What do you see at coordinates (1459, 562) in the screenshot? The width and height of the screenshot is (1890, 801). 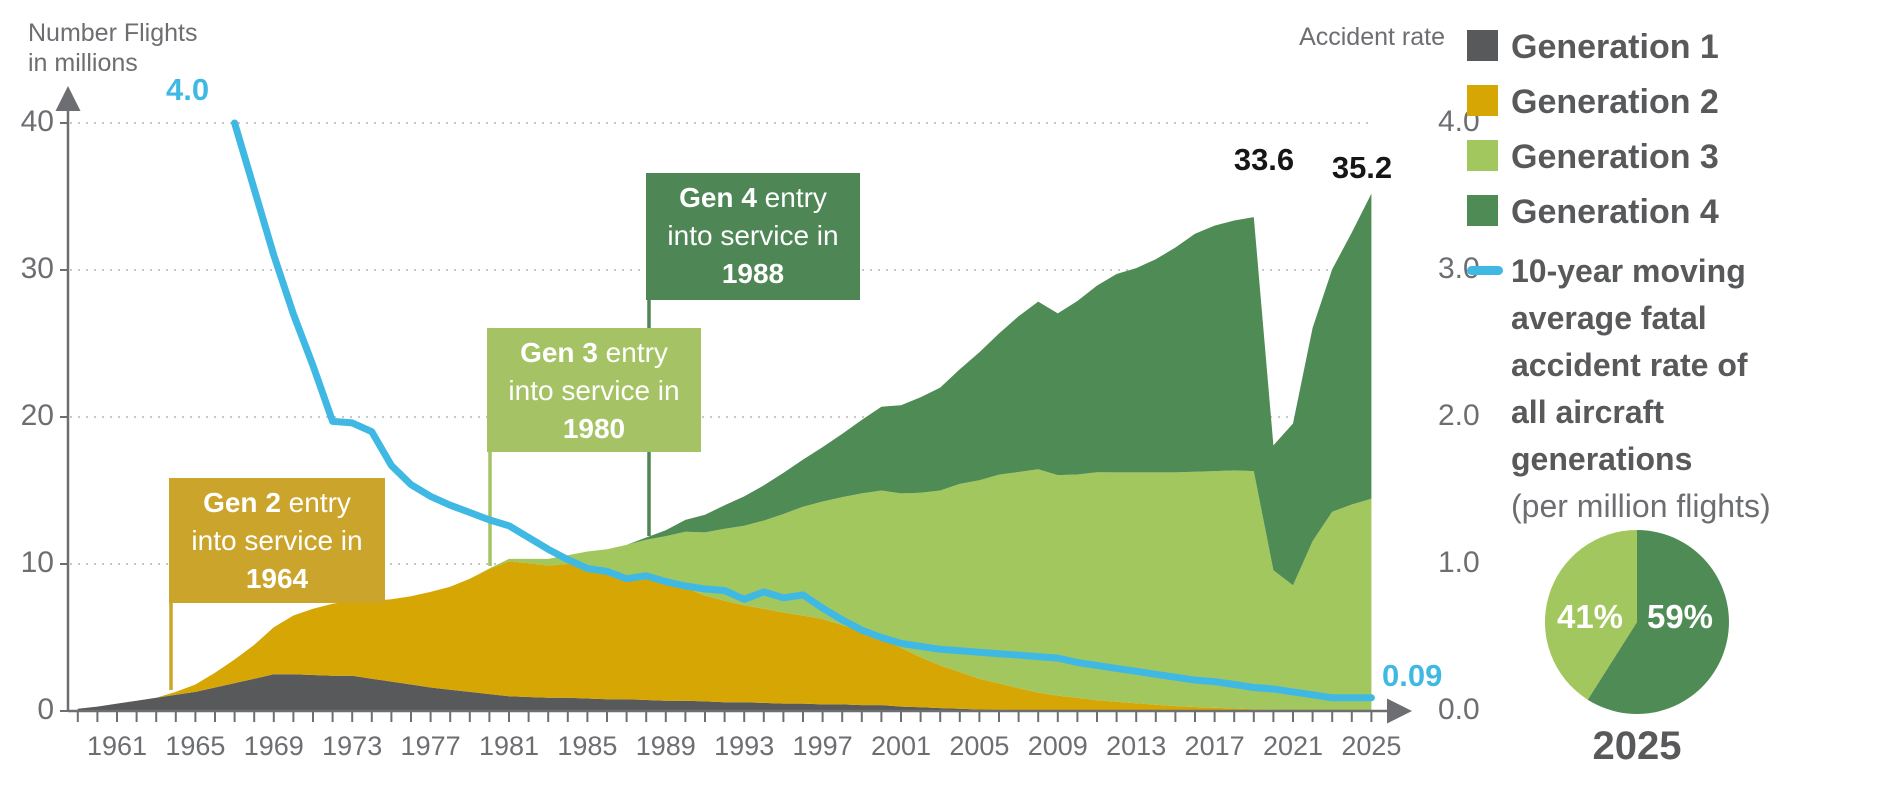 I see `right-axis-tick-label: 1.0` at bounding box center [1459, 562].